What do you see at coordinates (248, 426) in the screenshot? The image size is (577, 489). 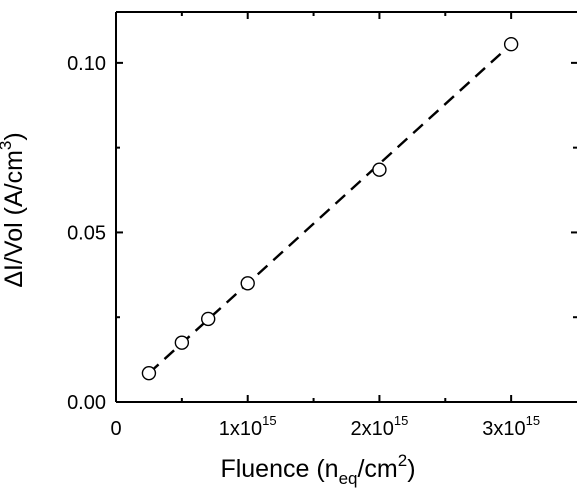 I see `x-tick-label: 1x10¹⁵` at bounding box center [248, 426].